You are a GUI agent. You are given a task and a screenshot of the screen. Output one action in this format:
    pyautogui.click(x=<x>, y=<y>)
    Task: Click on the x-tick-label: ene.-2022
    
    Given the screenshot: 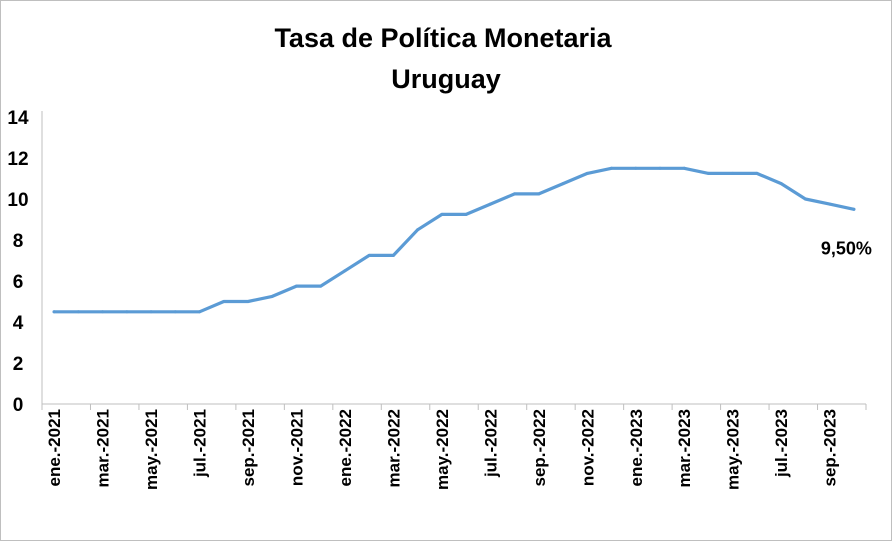 What is the action you would take?
    pyautogui.click(x=345, y=448)
    